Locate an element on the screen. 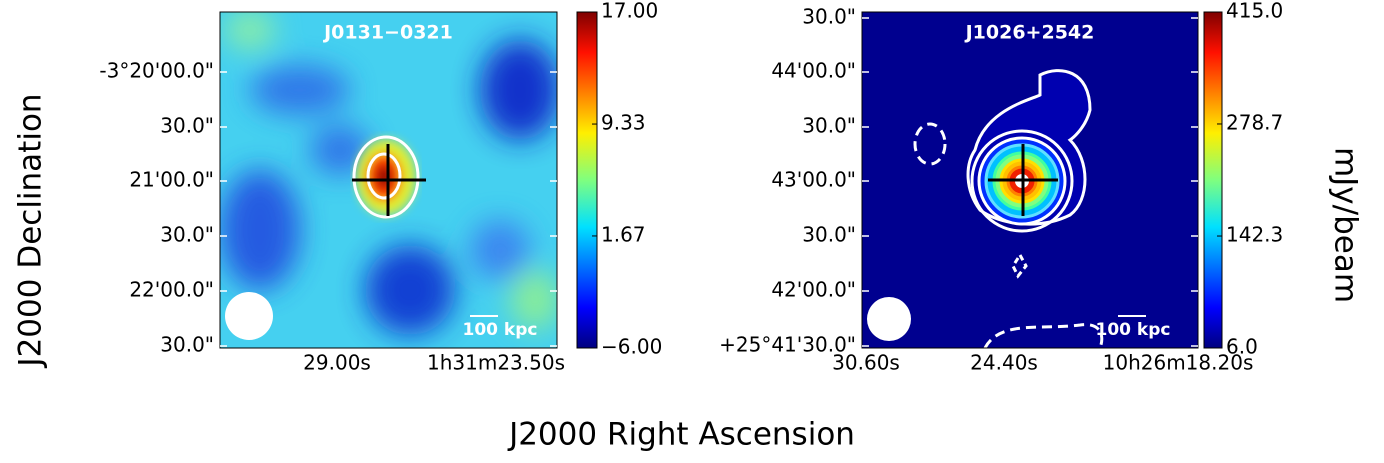 The image size is (1384, 463). y-tick-label: +25°41'30.0" is located at coordinates (787, 345).